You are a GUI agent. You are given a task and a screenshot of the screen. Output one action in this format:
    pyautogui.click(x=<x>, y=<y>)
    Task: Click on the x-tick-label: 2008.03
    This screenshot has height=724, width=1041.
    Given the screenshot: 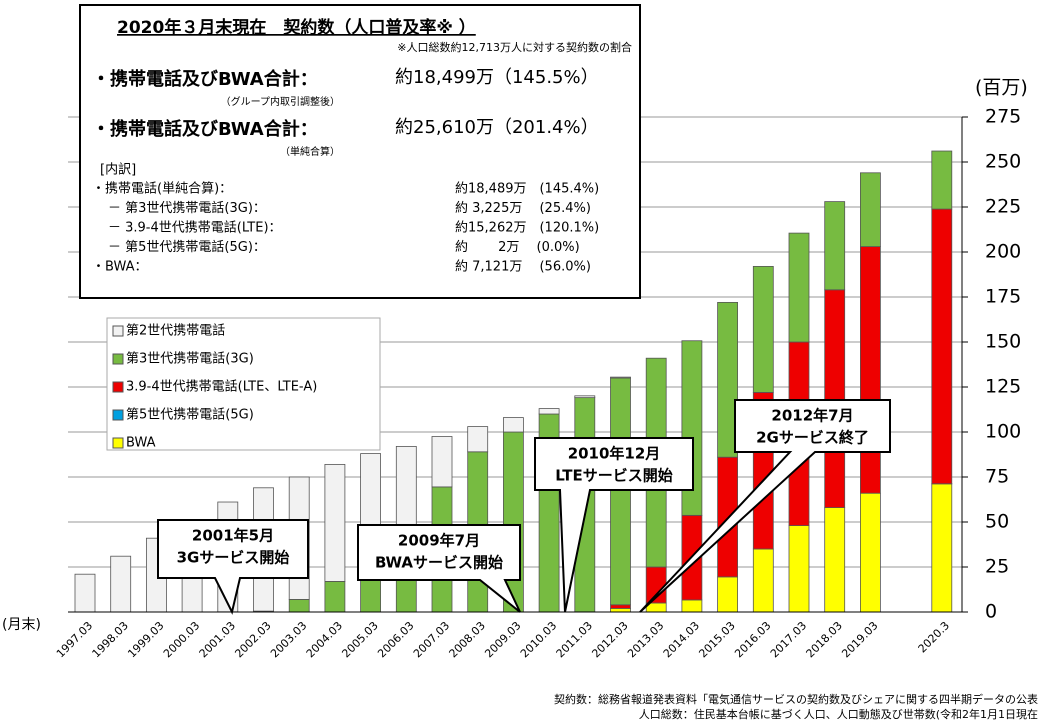 What is the action you would take?
    pyautogui.click(x=467, y=639)
    